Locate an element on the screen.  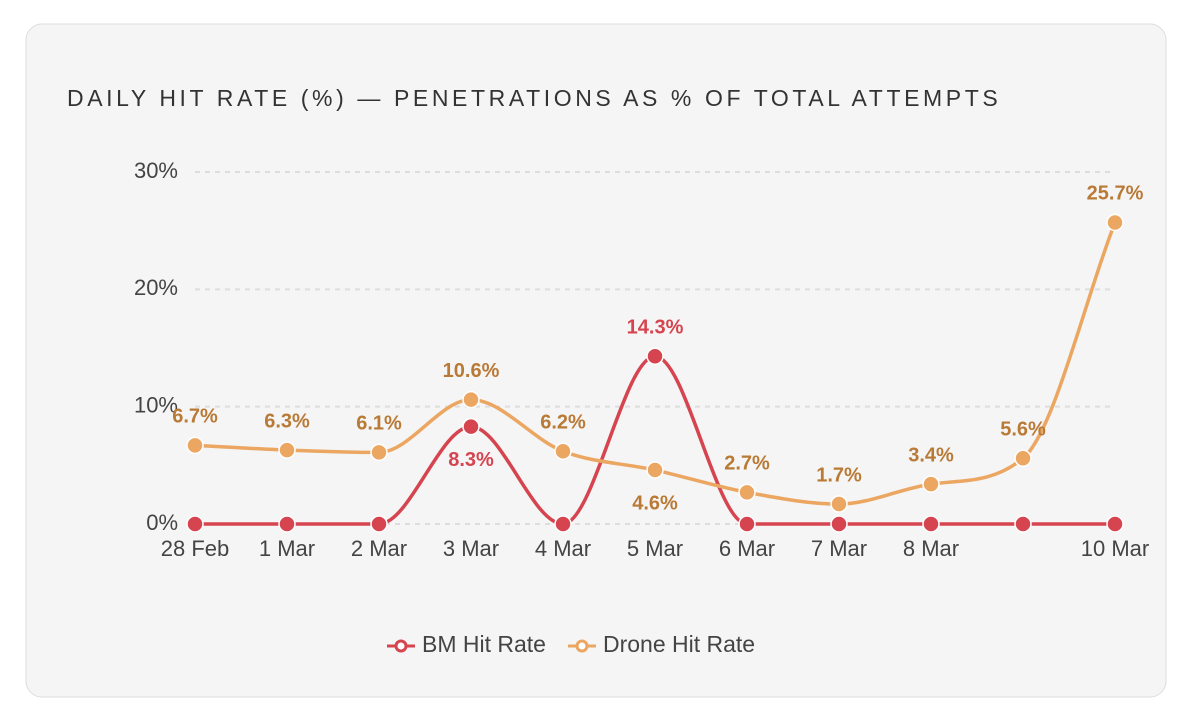
y-tick-label: 20% is located at coordinates (156, 287).